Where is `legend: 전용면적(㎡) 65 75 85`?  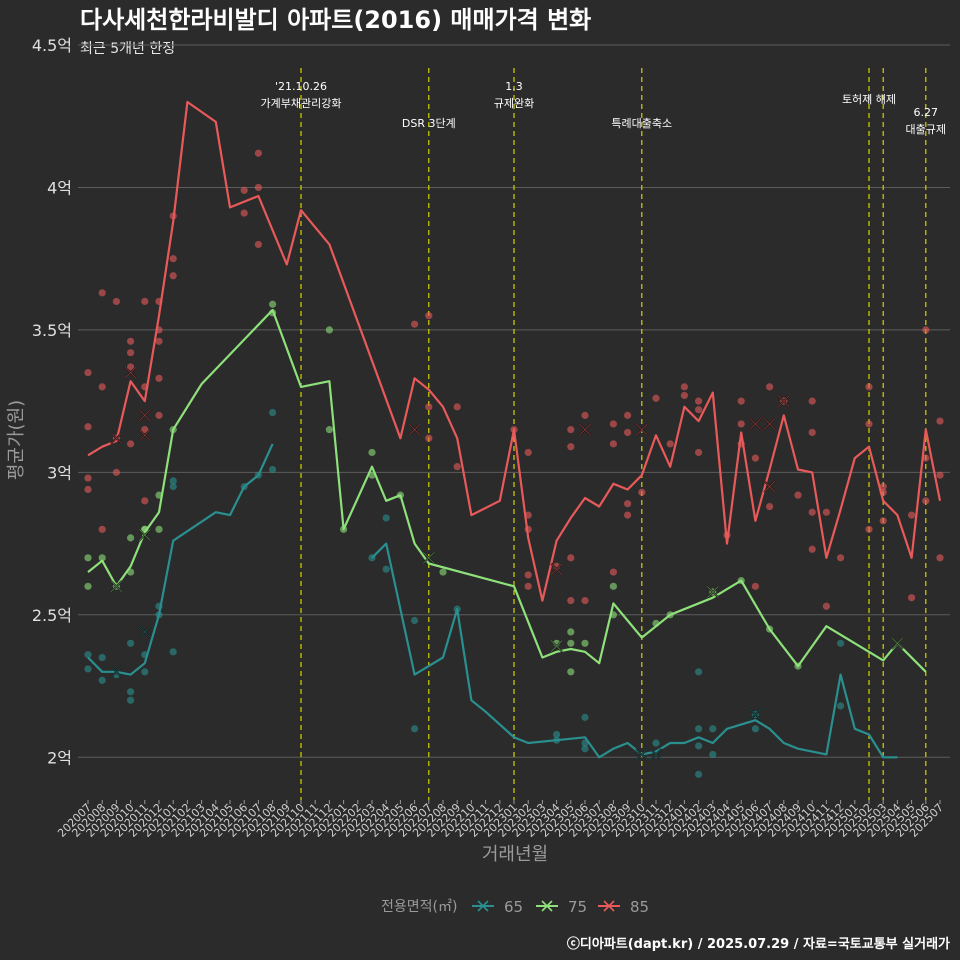 legend: 전용면적(㎡) 65 75 85 is located at coordinates (515, 907).